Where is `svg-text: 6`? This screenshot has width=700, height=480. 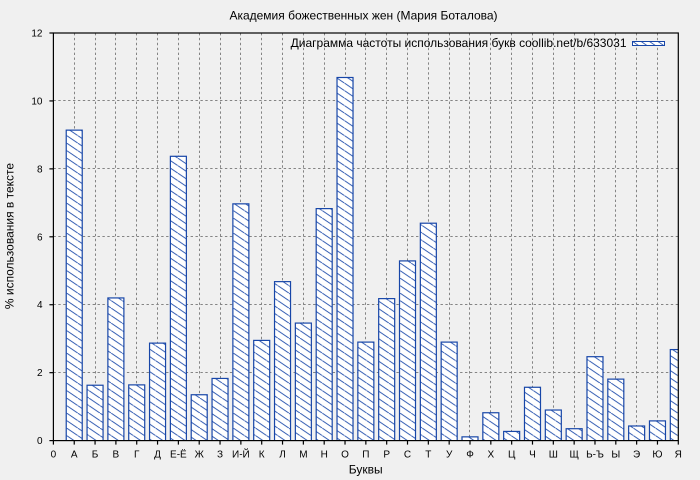
svg-text: 6 is located at coordinates (40, 237).